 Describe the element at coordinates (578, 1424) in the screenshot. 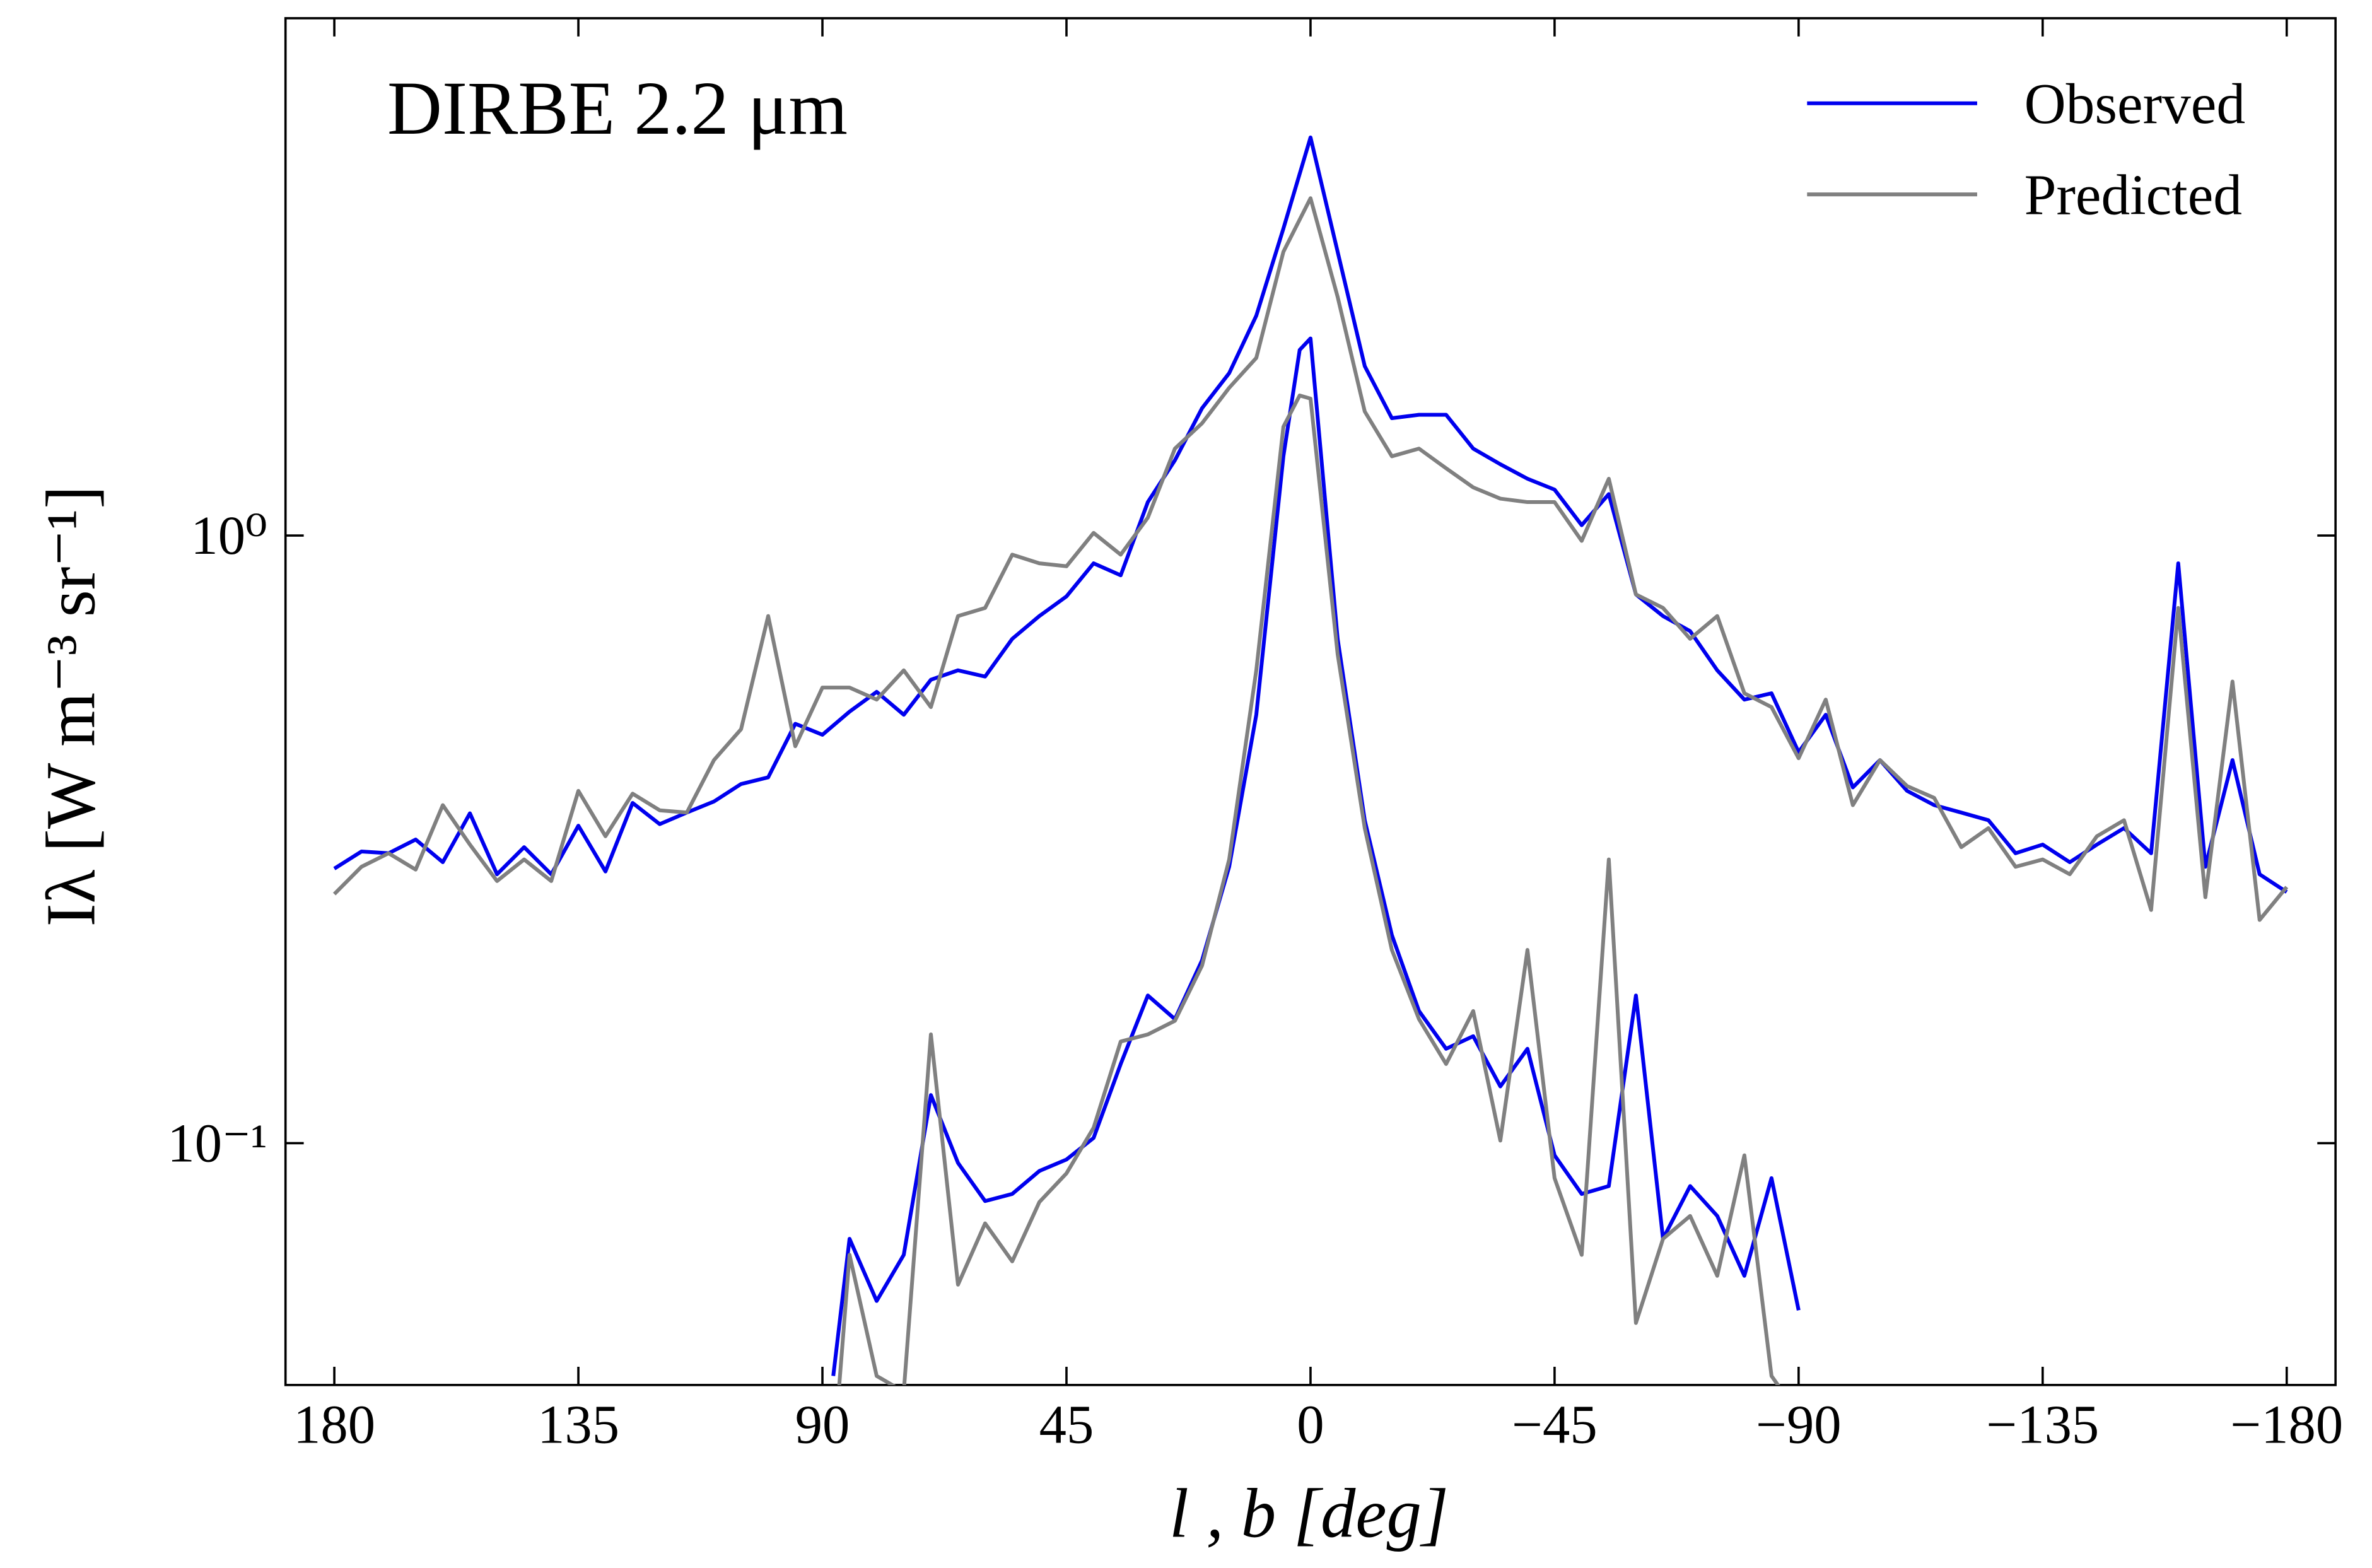

I see `x-tick-label: 135` at that location.